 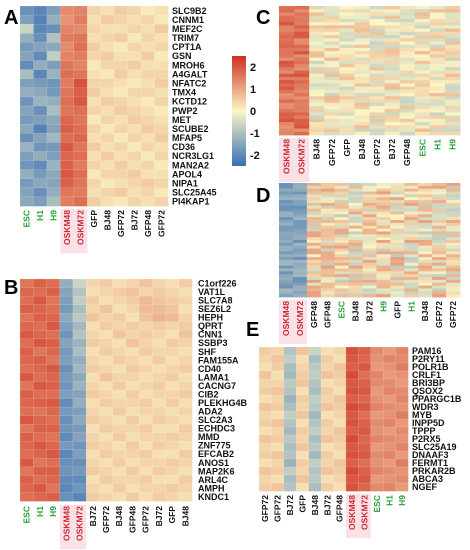 I want to click on gene-label: GSN, so click(x=182, y=56).